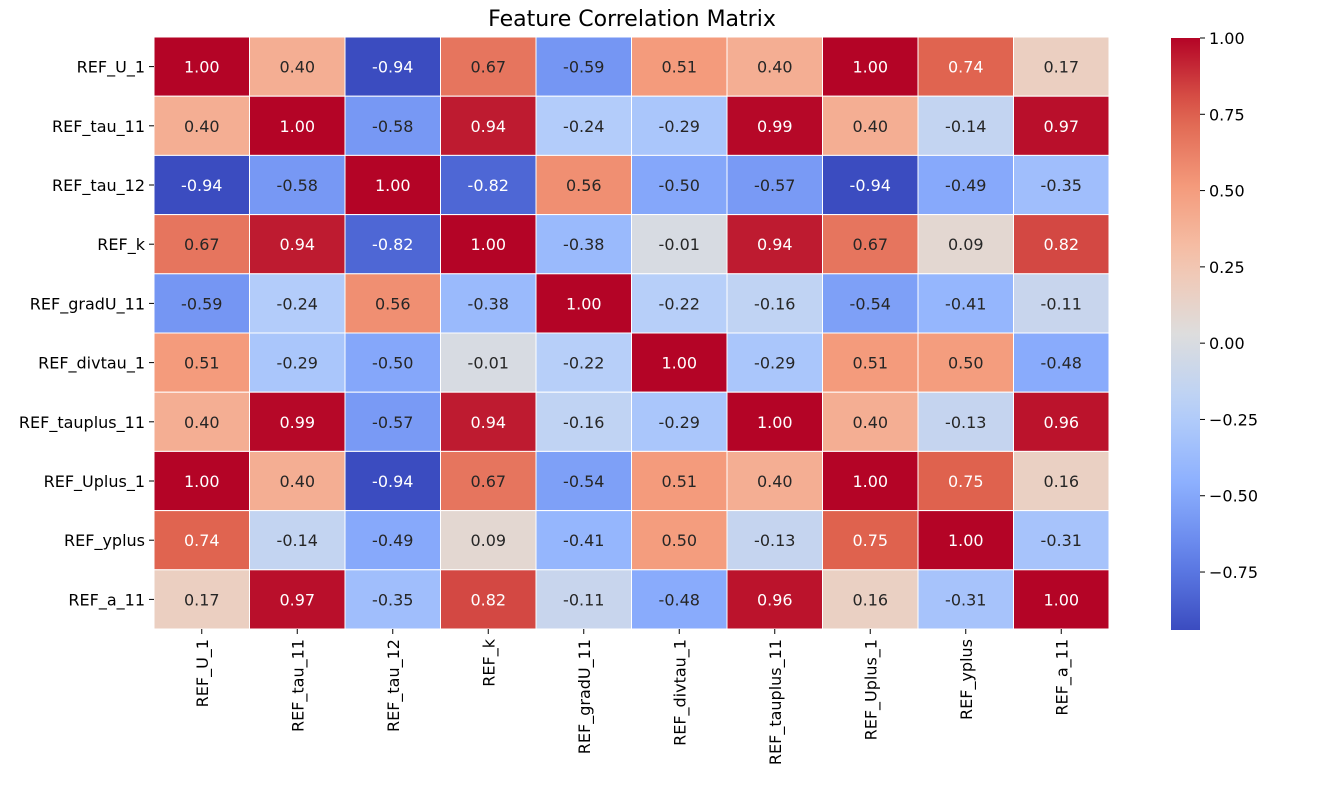  What do you see at coordinates (583, 126) in the screenshot?
I see `heatmap-cell-value: -0.24` at bounding box center [583, 126].